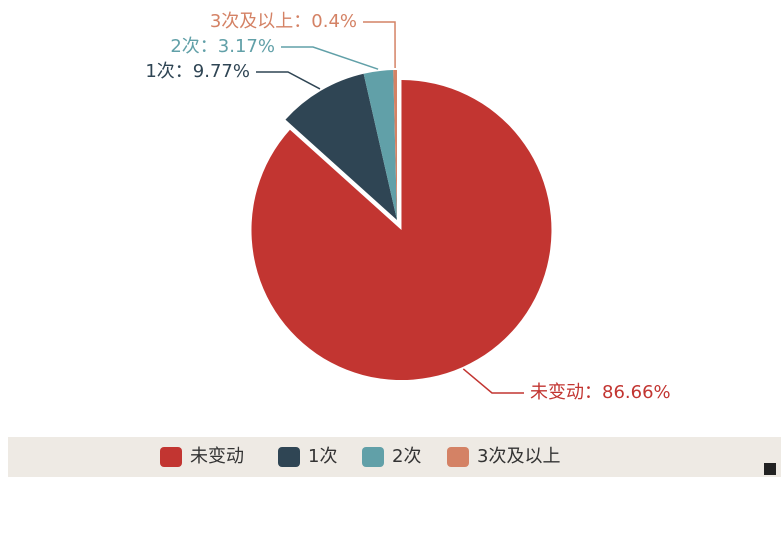  What do you see at coordinates (518, 456) in the screenshot?
I see `legend-label: 3次及以上` at bounding box center [518, 456].